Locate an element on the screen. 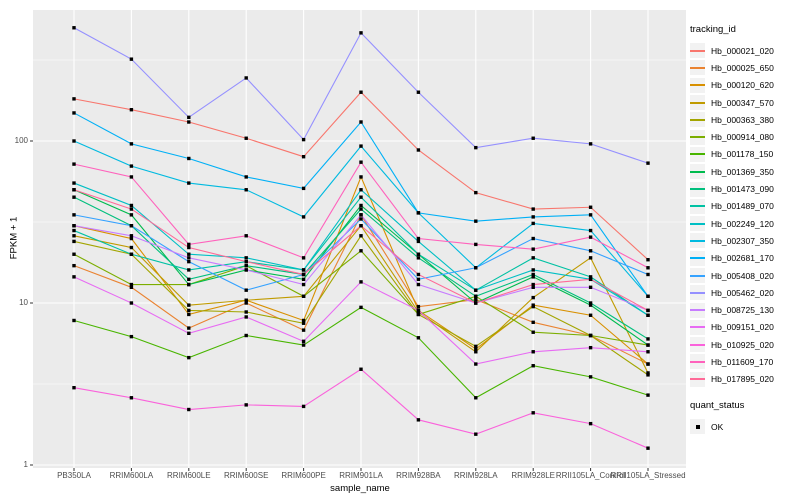 The width and height of the screenshot is (800, 500). square-point-icon is located at coordinates (697, 426).